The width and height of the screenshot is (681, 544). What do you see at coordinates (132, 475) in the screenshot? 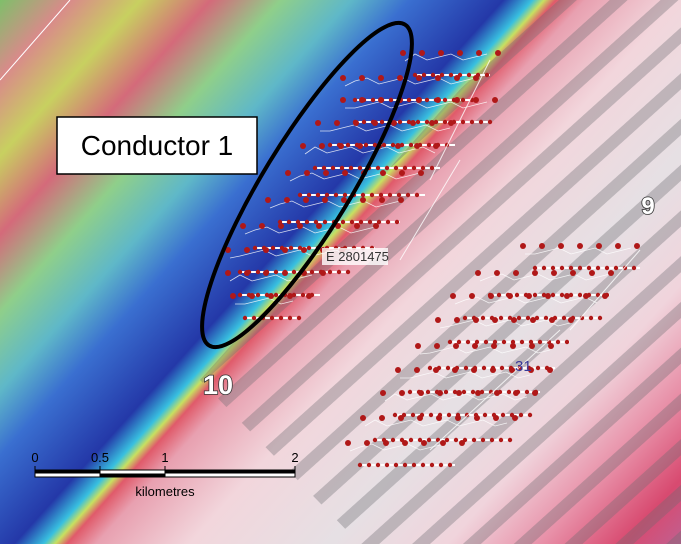
I see `scale-segment` at bounding box center [132, 475].